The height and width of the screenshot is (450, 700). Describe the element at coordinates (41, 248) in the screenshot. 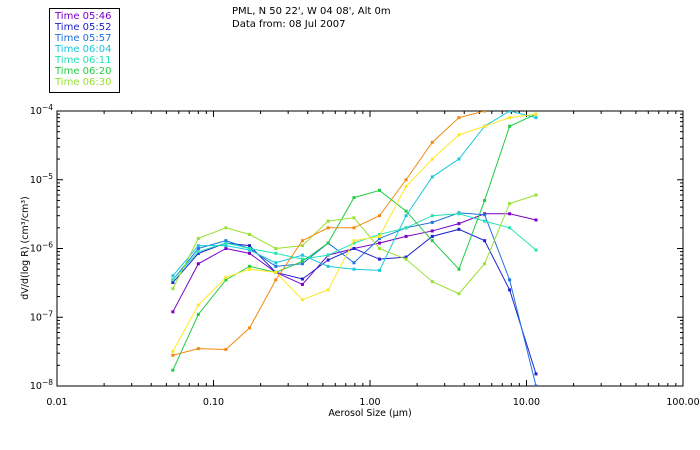

I see `y-tick-label: 10⁻⁶` at that location.